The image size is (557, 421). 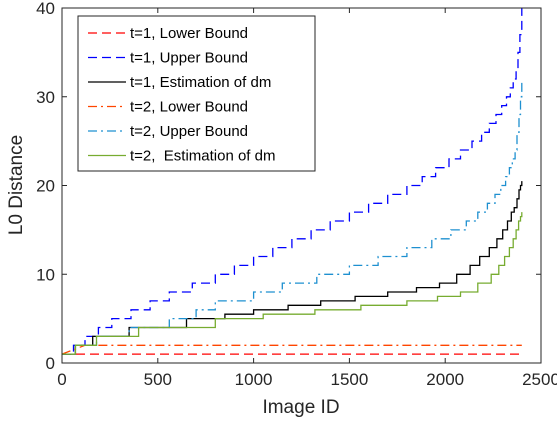 I want to click on x-tick-label: 0, so click(x=61, y=379).